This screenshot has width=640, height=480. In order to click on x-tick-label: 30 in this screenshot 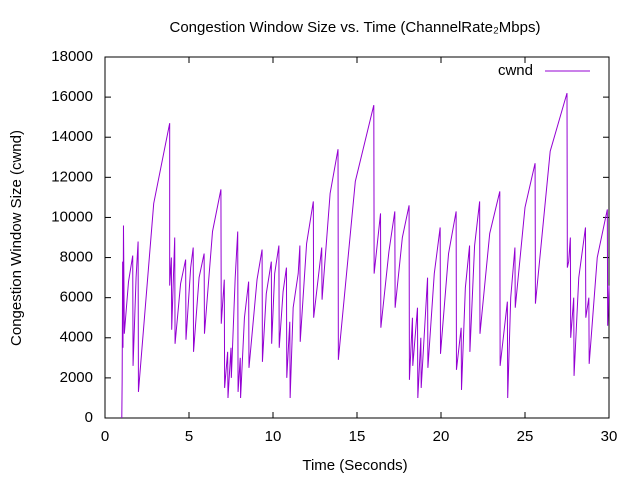, I will do `click(609, 436)`.